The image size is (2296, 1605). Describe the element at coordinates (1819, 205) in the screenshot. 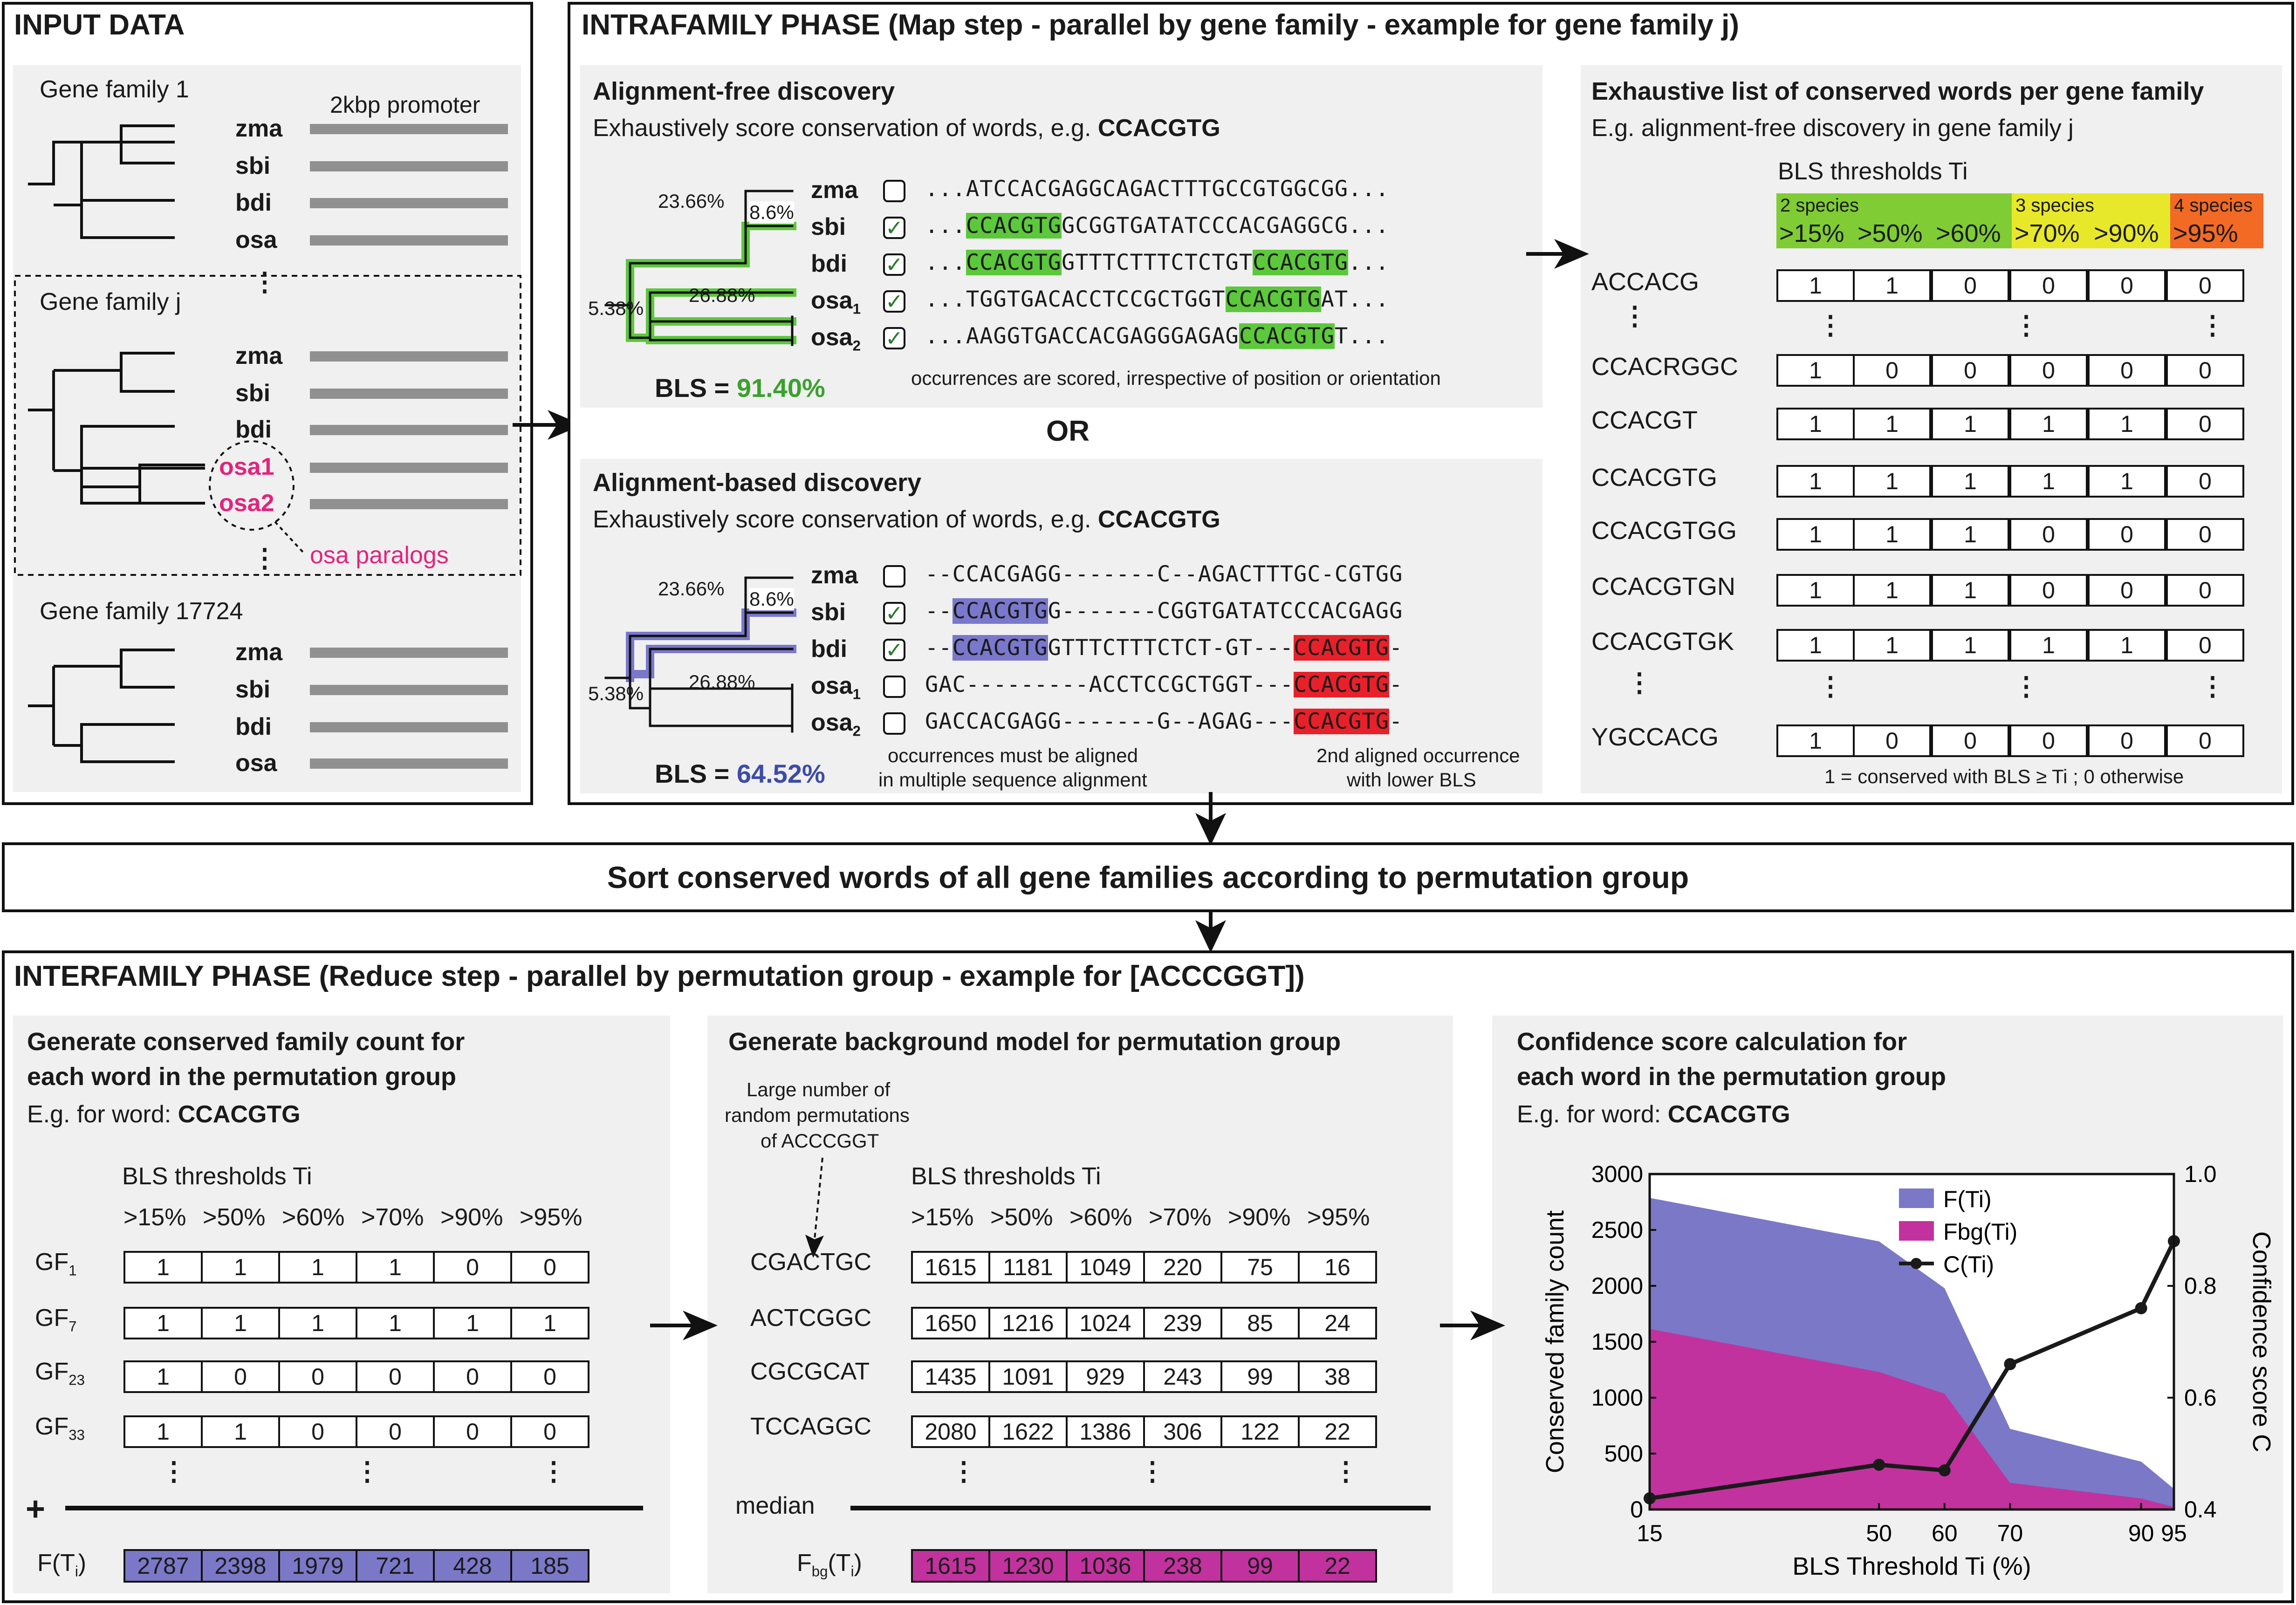

I see `species-group-label: 2 species` at that location.